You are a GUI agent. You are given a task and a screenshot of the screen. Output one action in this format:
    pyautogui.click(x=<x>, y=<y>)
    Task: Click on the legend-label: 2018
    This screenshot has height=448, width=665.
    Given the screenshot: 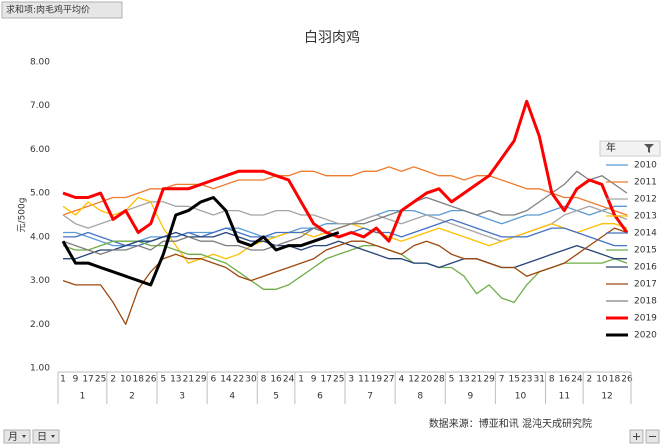 What is the action you would take?
    pyautogui.click(x=645, y=302)
    